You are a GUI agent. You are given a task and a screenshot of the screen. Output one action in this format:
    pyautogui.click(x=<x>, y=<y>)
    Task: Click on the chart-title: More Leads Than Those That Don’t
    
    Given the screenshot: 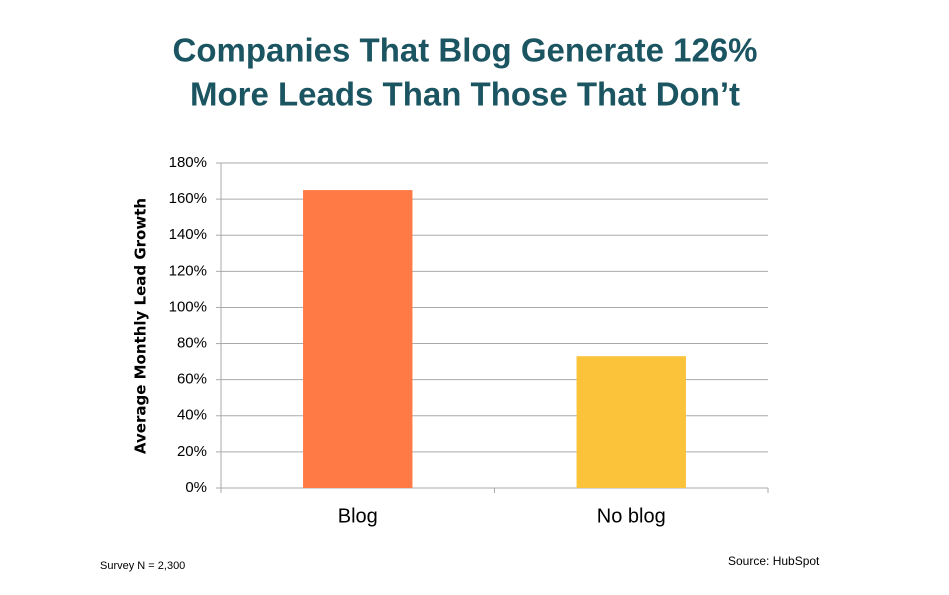 What is the action you would take?
    pyautogui.click(x=465, y=94)
    